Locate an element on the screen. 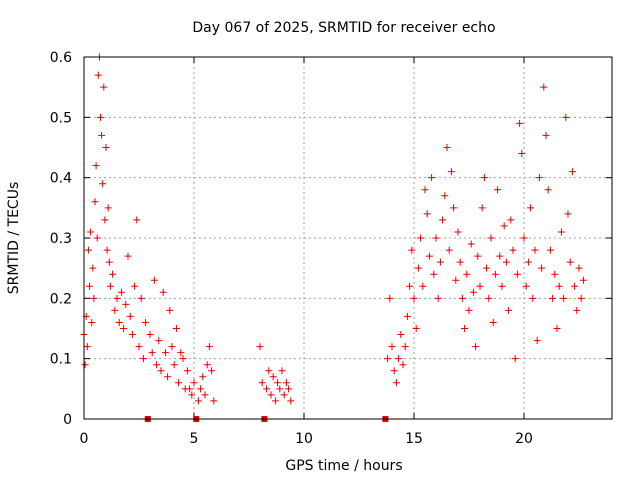 The image size is (640, 480). y-tick-label-1: 0.1 is located at coordinates (61, 360).